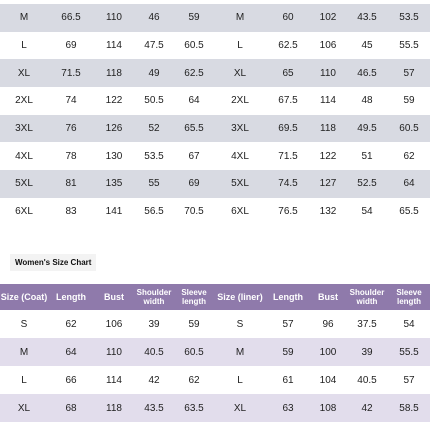 The image size is (430, 430). I want to click on table-row: 3XL 76 126 52 65.5 3XL 69.5 118 49.5 60.5, so click(215, 128).